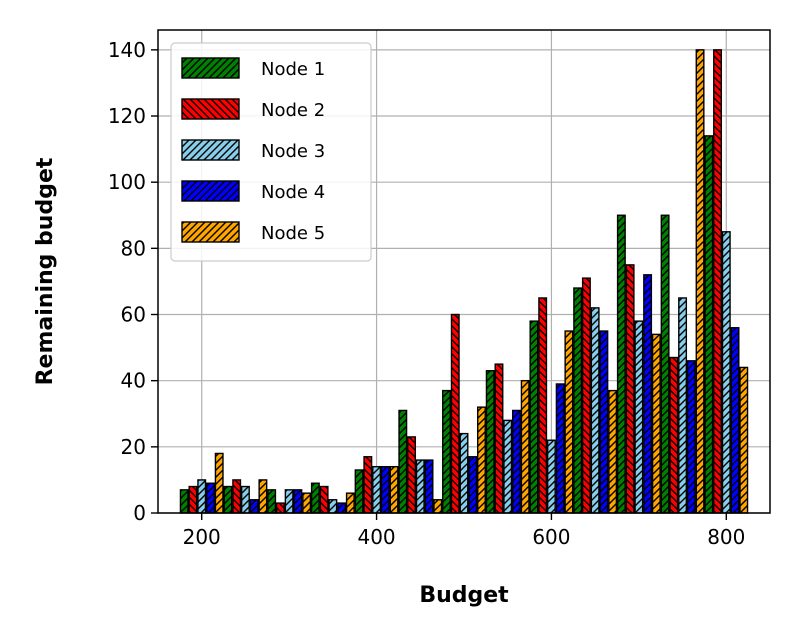  I want to click on y-tick-label: 100, so click(127, 182).